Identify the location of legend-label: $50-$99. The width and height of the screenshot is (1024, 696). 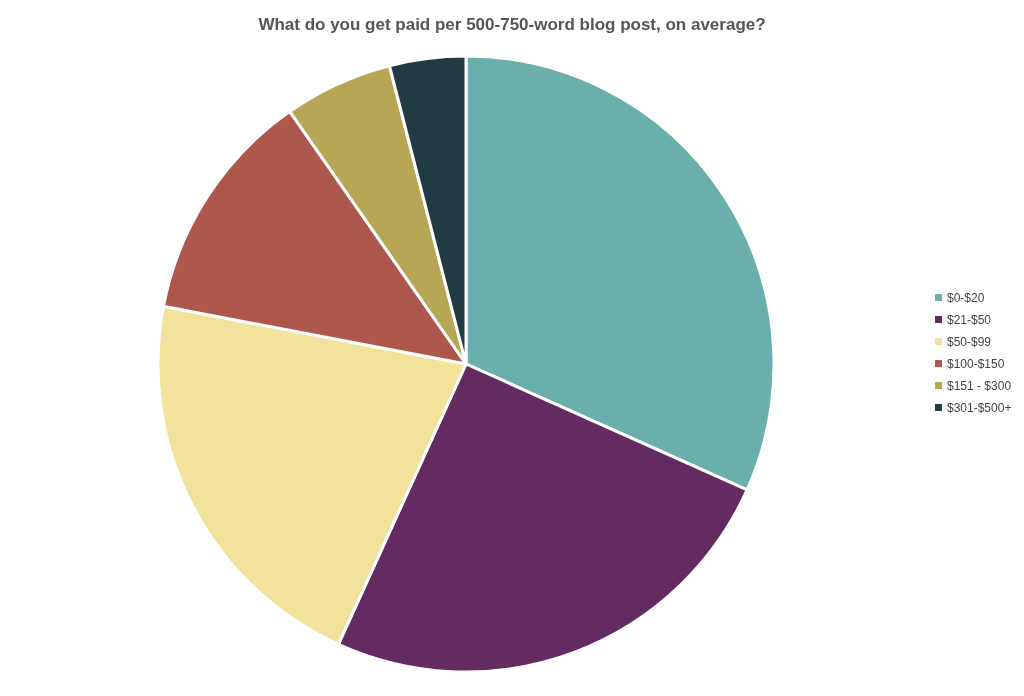
(969, 342).